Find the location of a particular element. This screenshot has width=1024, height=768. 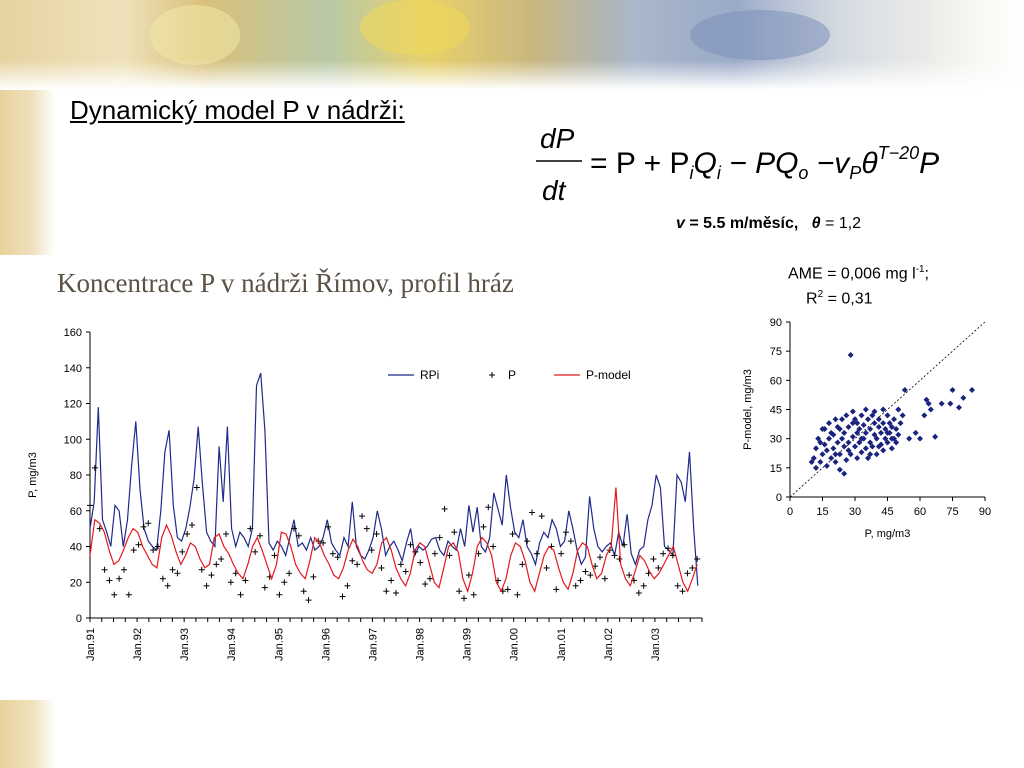

x-tick-label: Jan.02 is located at coordinates (609, 644).